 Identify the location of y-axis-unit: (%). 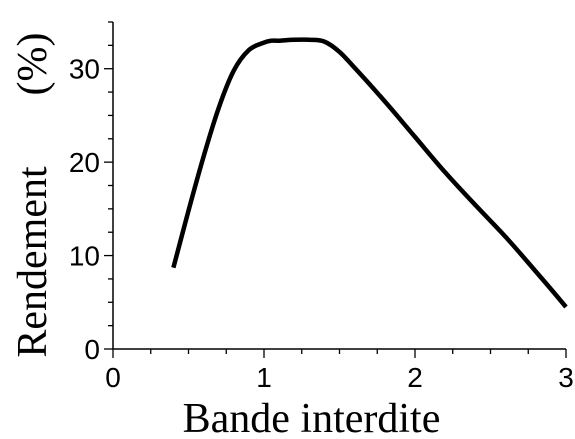
(33, 64).